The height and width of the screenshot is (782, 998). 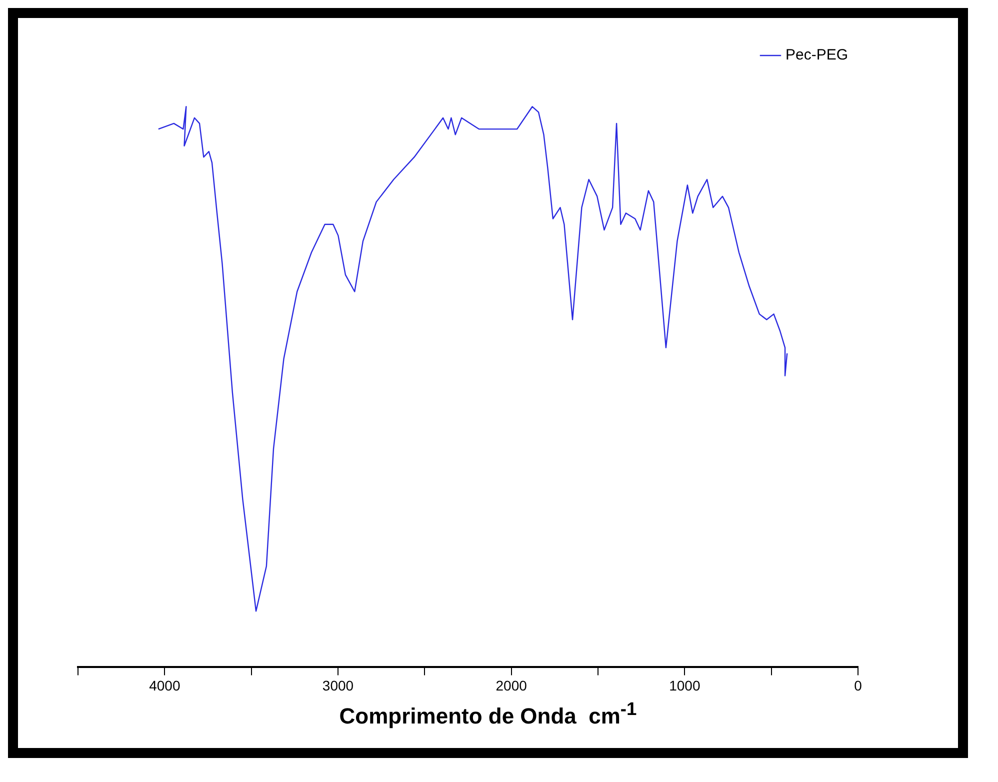 I want to click on x-tick-label: 2000, so click(x=512, y=685).